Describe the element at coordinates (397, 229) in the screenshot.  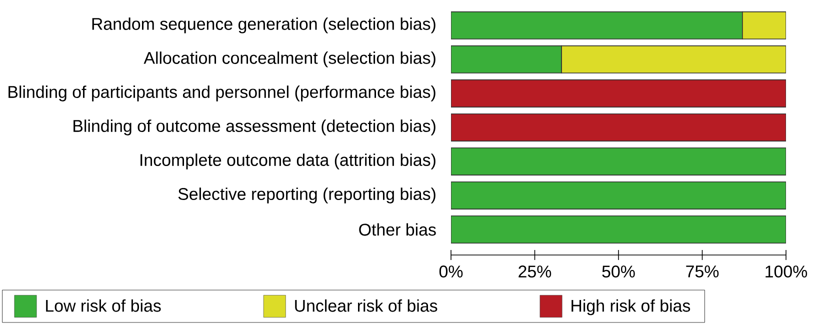
I see `y-tick-label: Other bias` at that location.